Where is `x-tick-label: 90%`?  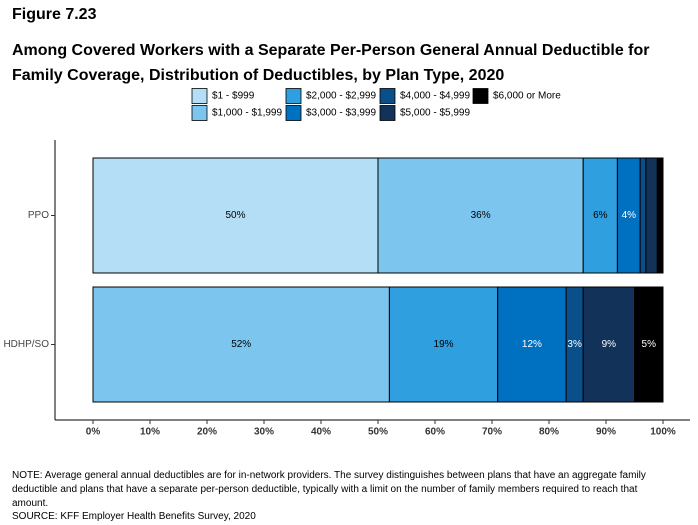
x-tick-label: 90% is located at coordinates (606, 432).